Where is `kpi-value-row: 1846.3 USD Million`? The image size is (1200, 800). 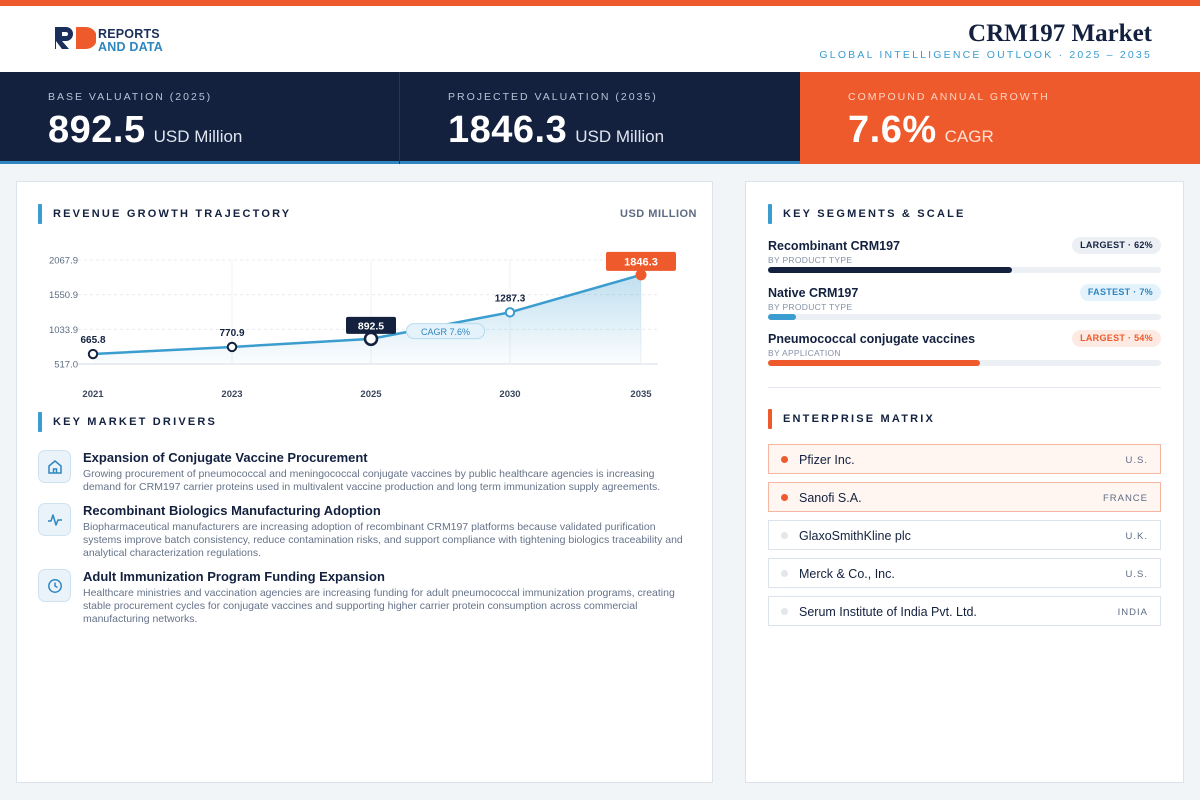 kpi-value-row: 1846.3 USD Million is located at coordinates (556, 130).